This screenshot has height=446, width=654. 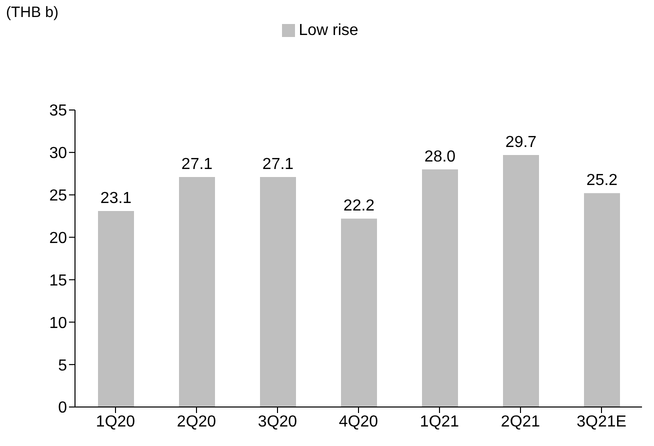 I want to click on text: (THB b), so click(x=32, y=12).